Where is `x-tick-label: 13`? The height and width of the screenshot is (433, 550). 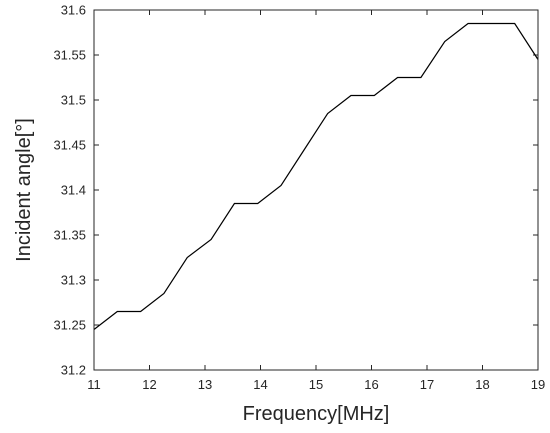
x-tick-label: 13 is located at coordinates (205, 384).